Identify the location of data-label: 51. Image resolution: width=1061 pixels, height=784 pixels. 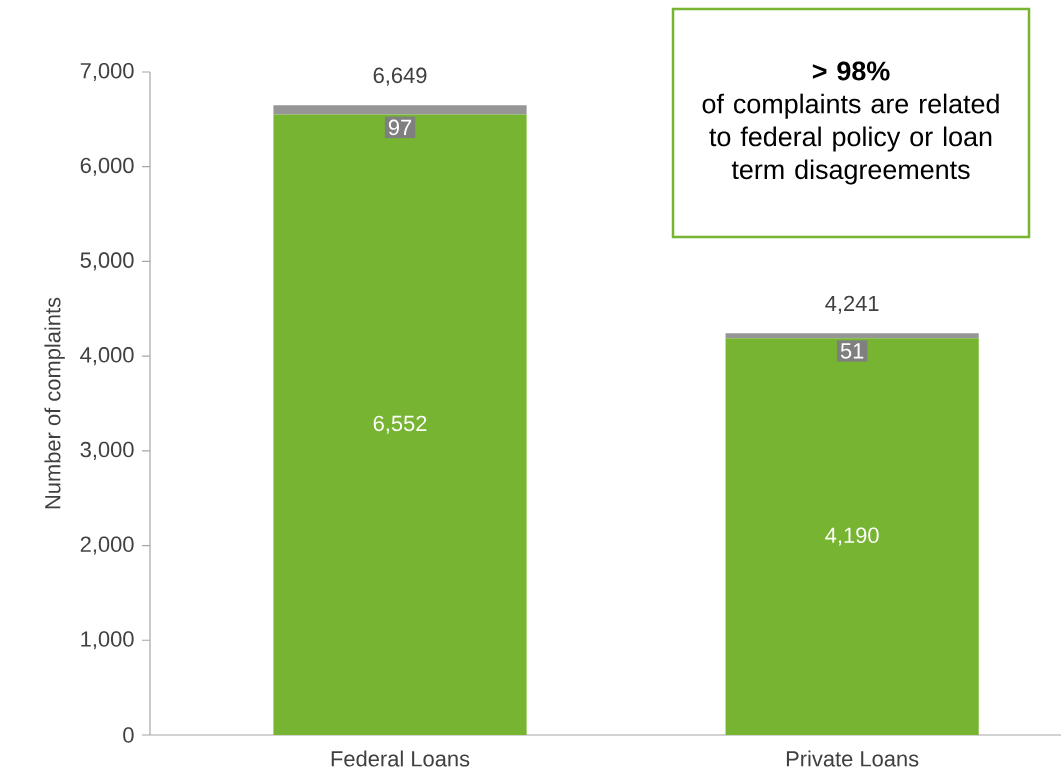
(852, 351).